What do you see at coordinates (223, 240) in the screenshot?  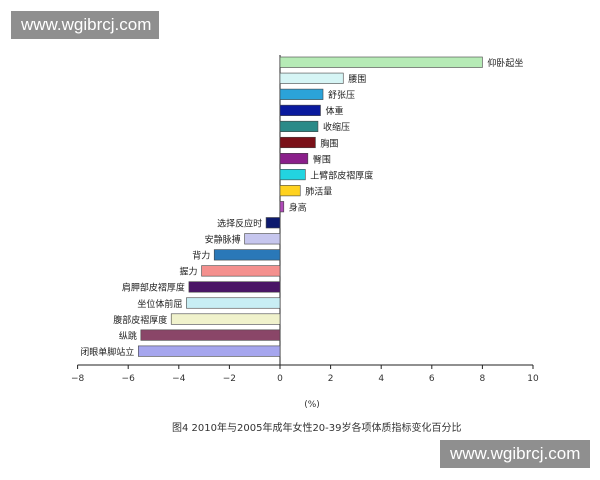 I see `bar-label: 安静脉搏` at bounding box center [223, 240].